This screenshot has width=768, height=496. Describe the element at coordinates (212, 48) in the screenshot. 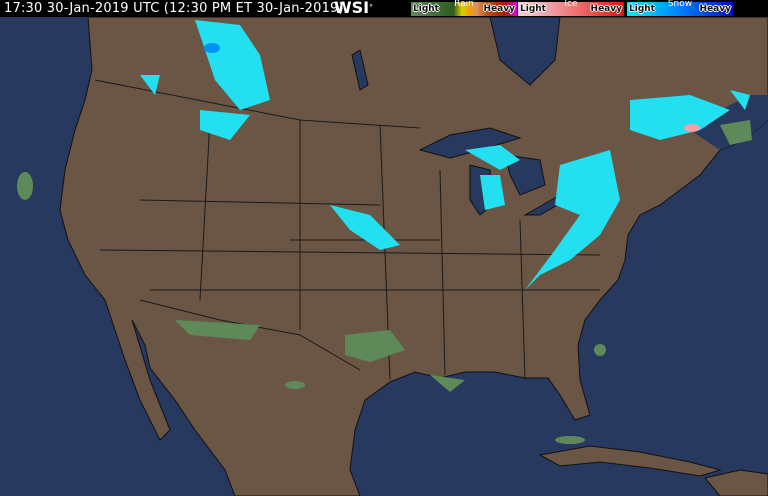

I see `precipitation-snow-moderate` at that location.